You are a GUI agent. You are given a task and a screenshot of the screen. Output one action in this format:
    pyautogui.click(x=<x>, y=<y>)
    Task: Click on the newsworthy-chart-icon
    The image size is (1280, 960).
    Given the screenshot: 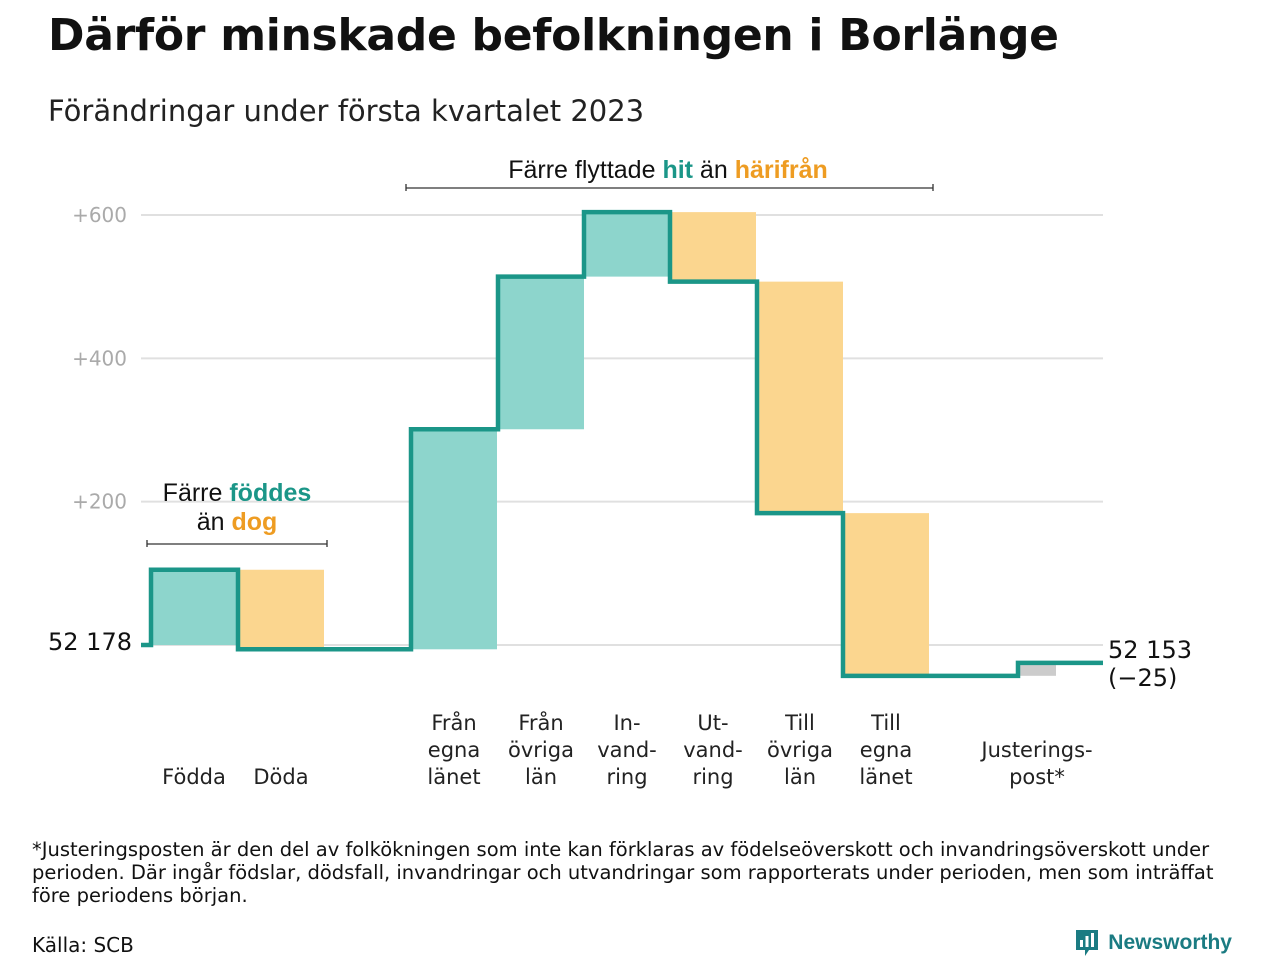 What is the action you would take?
    pyautogui.click(x=1087, y=943)
    